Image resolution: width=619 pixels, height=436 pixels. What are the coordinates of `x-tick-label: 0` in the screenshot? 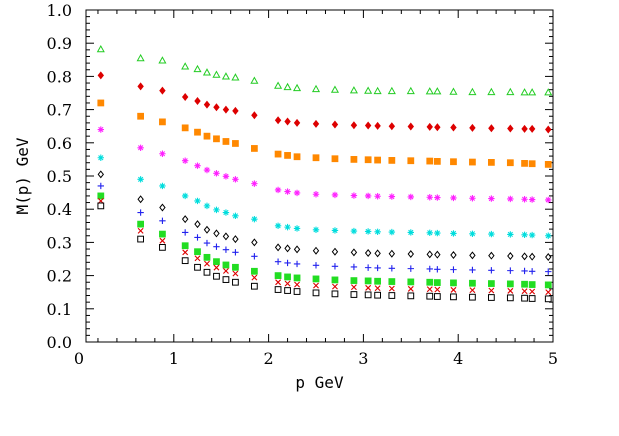 It's located at (79, 358).